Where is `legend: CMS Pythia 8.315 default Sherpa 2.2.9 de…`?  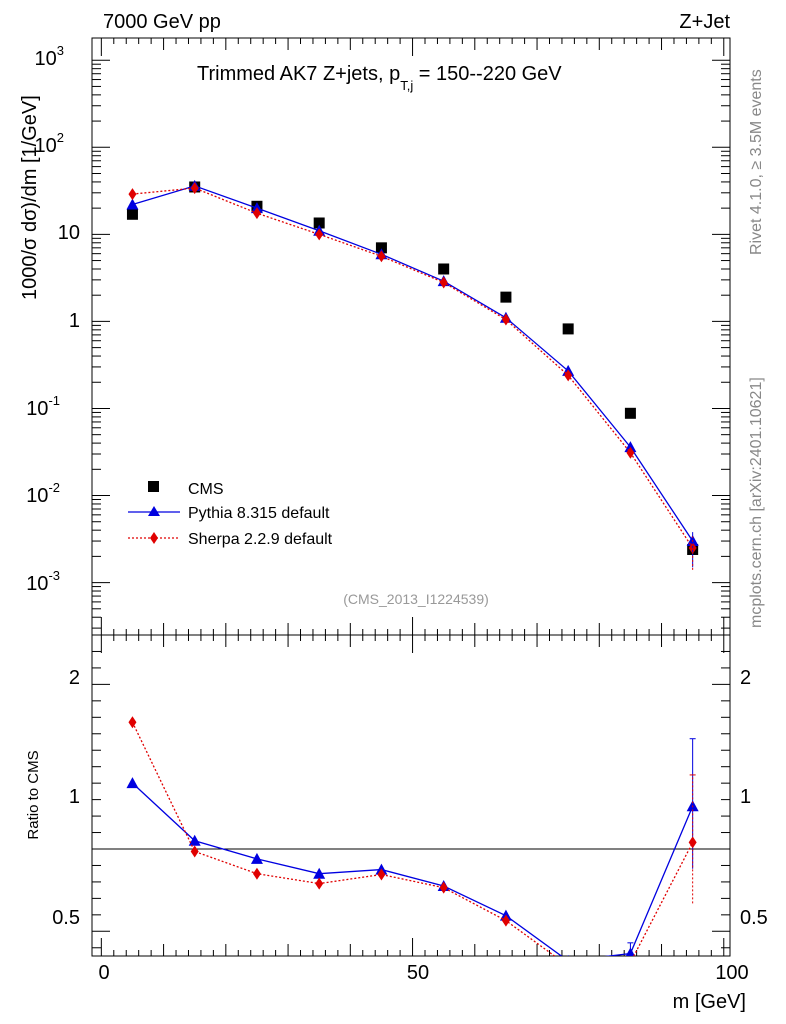
legend: CMS Pythia 8.315 default Sherpa 2.2.9 de… is located at coordinates (230, 514).